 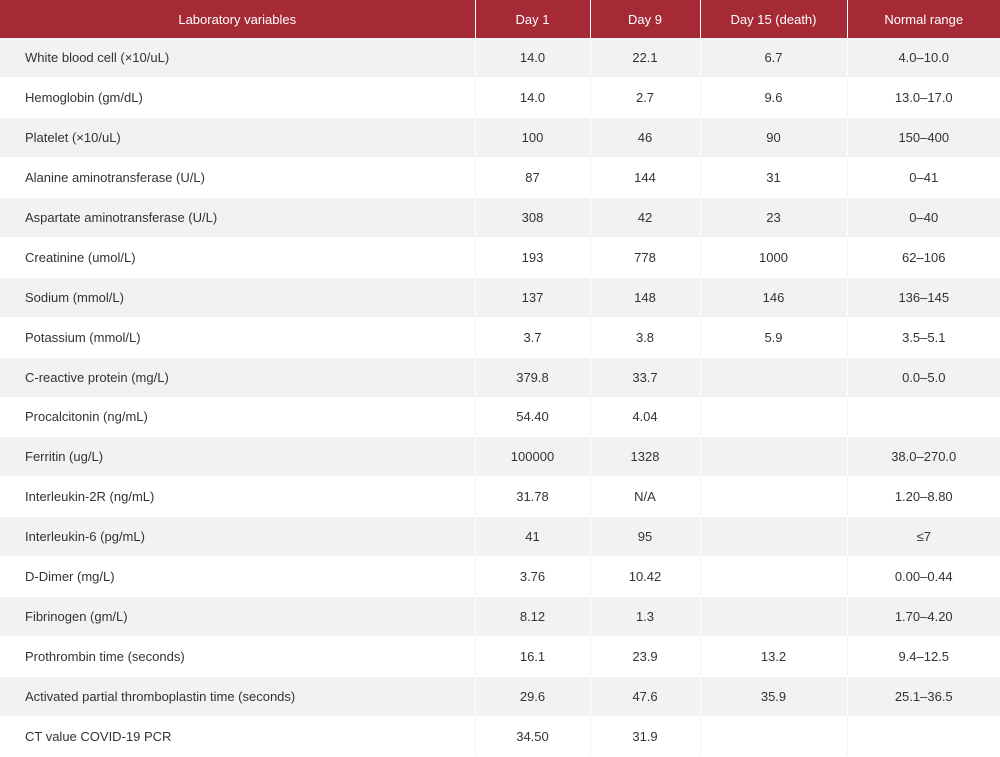 What do you see at coordinates (774, 98) in the screenshot?
I see `day-15-cell: 9.6` at bounding box center [774, 98].